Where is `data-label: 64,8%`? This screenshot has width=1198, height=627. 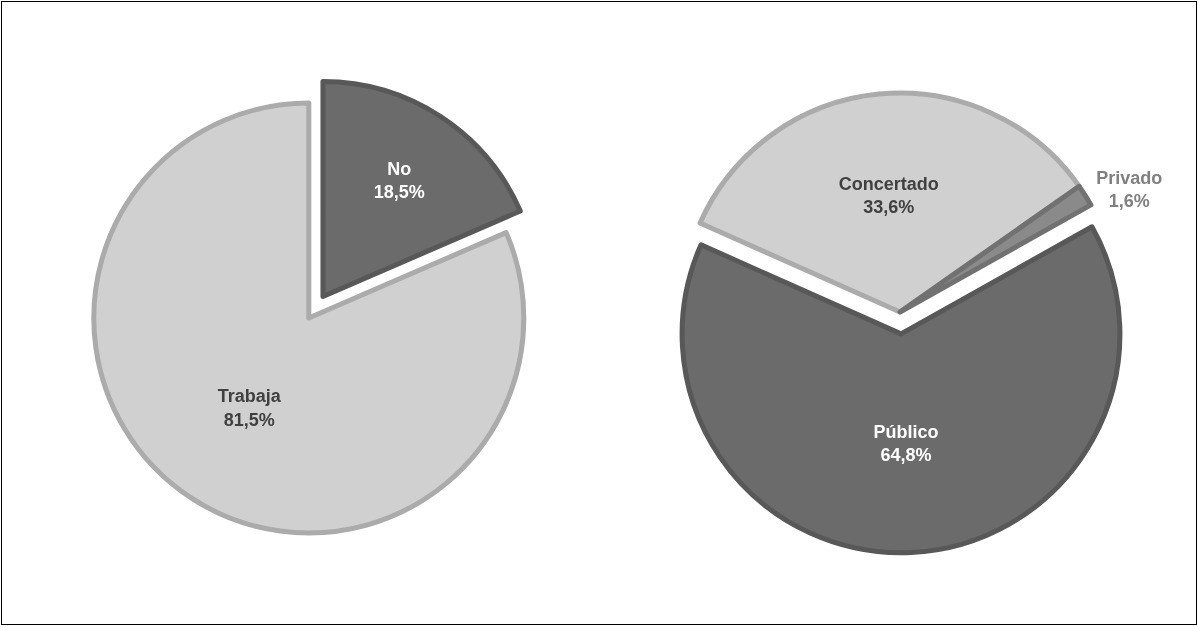 data-label: 64,8% is located at coordinates (906, 454).